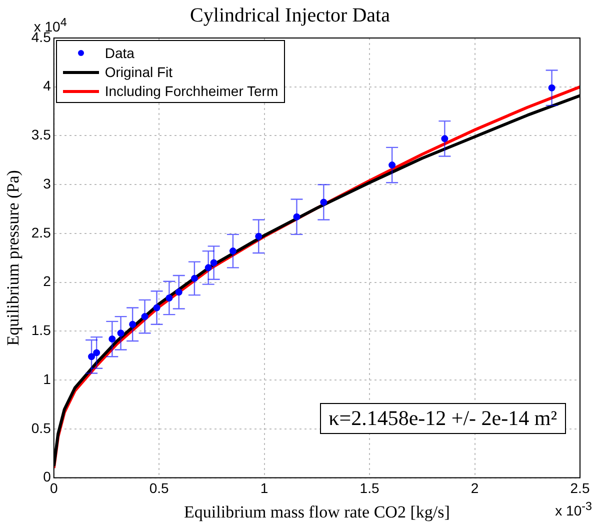  What do you see at coordinates (370, 488) in the screenshot?
I see `x-tick-label: 1.5` at bounding box center [370, 488].